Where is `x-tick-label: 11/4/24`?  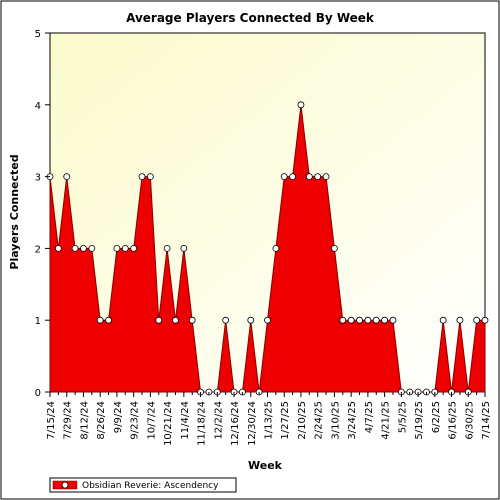 x-tick-label: 11/4/24 is located at coordinates (185, 420).